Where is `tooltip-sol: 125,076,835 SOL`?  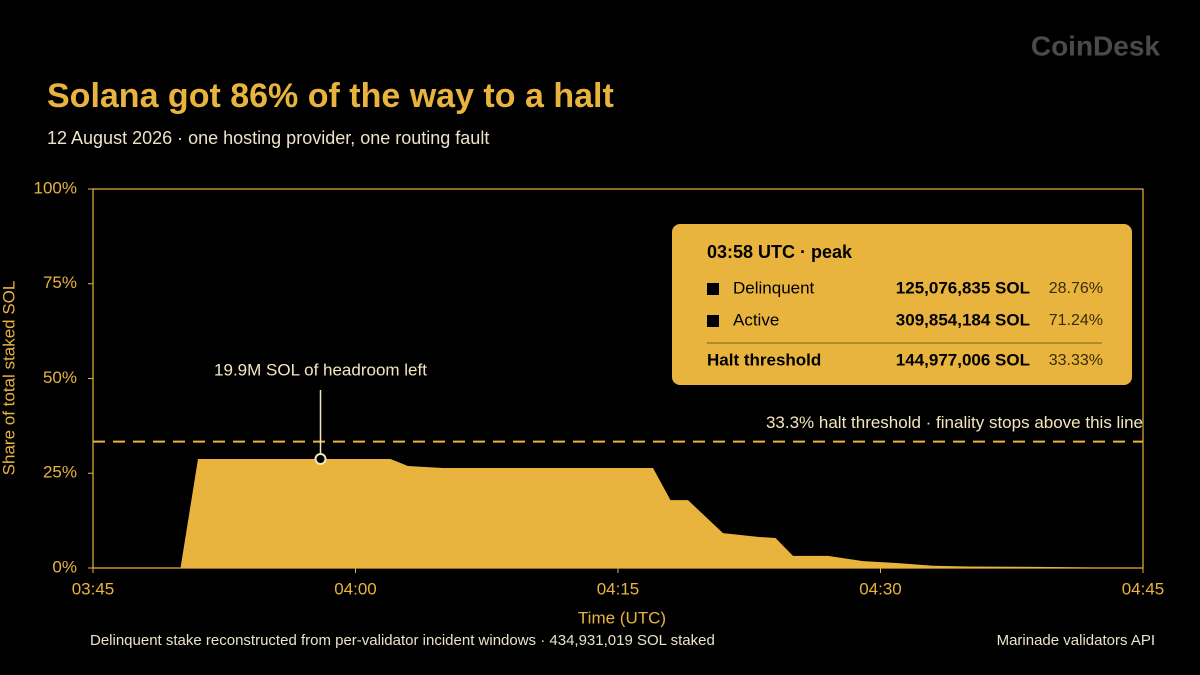 tooltip-sol: 125,076,835 SOL is located at coordinates (963, 287).